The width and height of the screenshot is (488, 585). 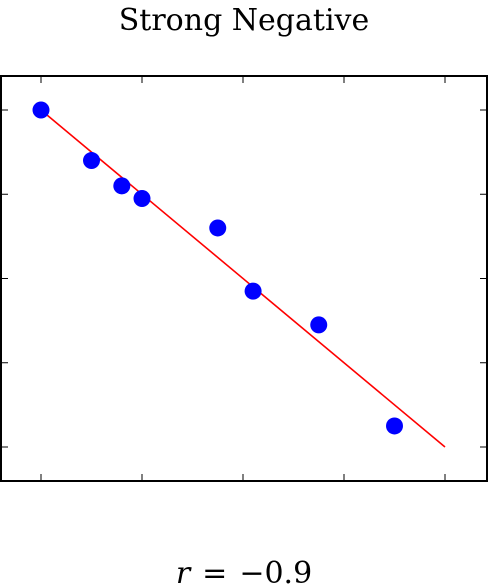 I want to click on correlation-annotation: r = −0.9, so click(x=244, y=570).